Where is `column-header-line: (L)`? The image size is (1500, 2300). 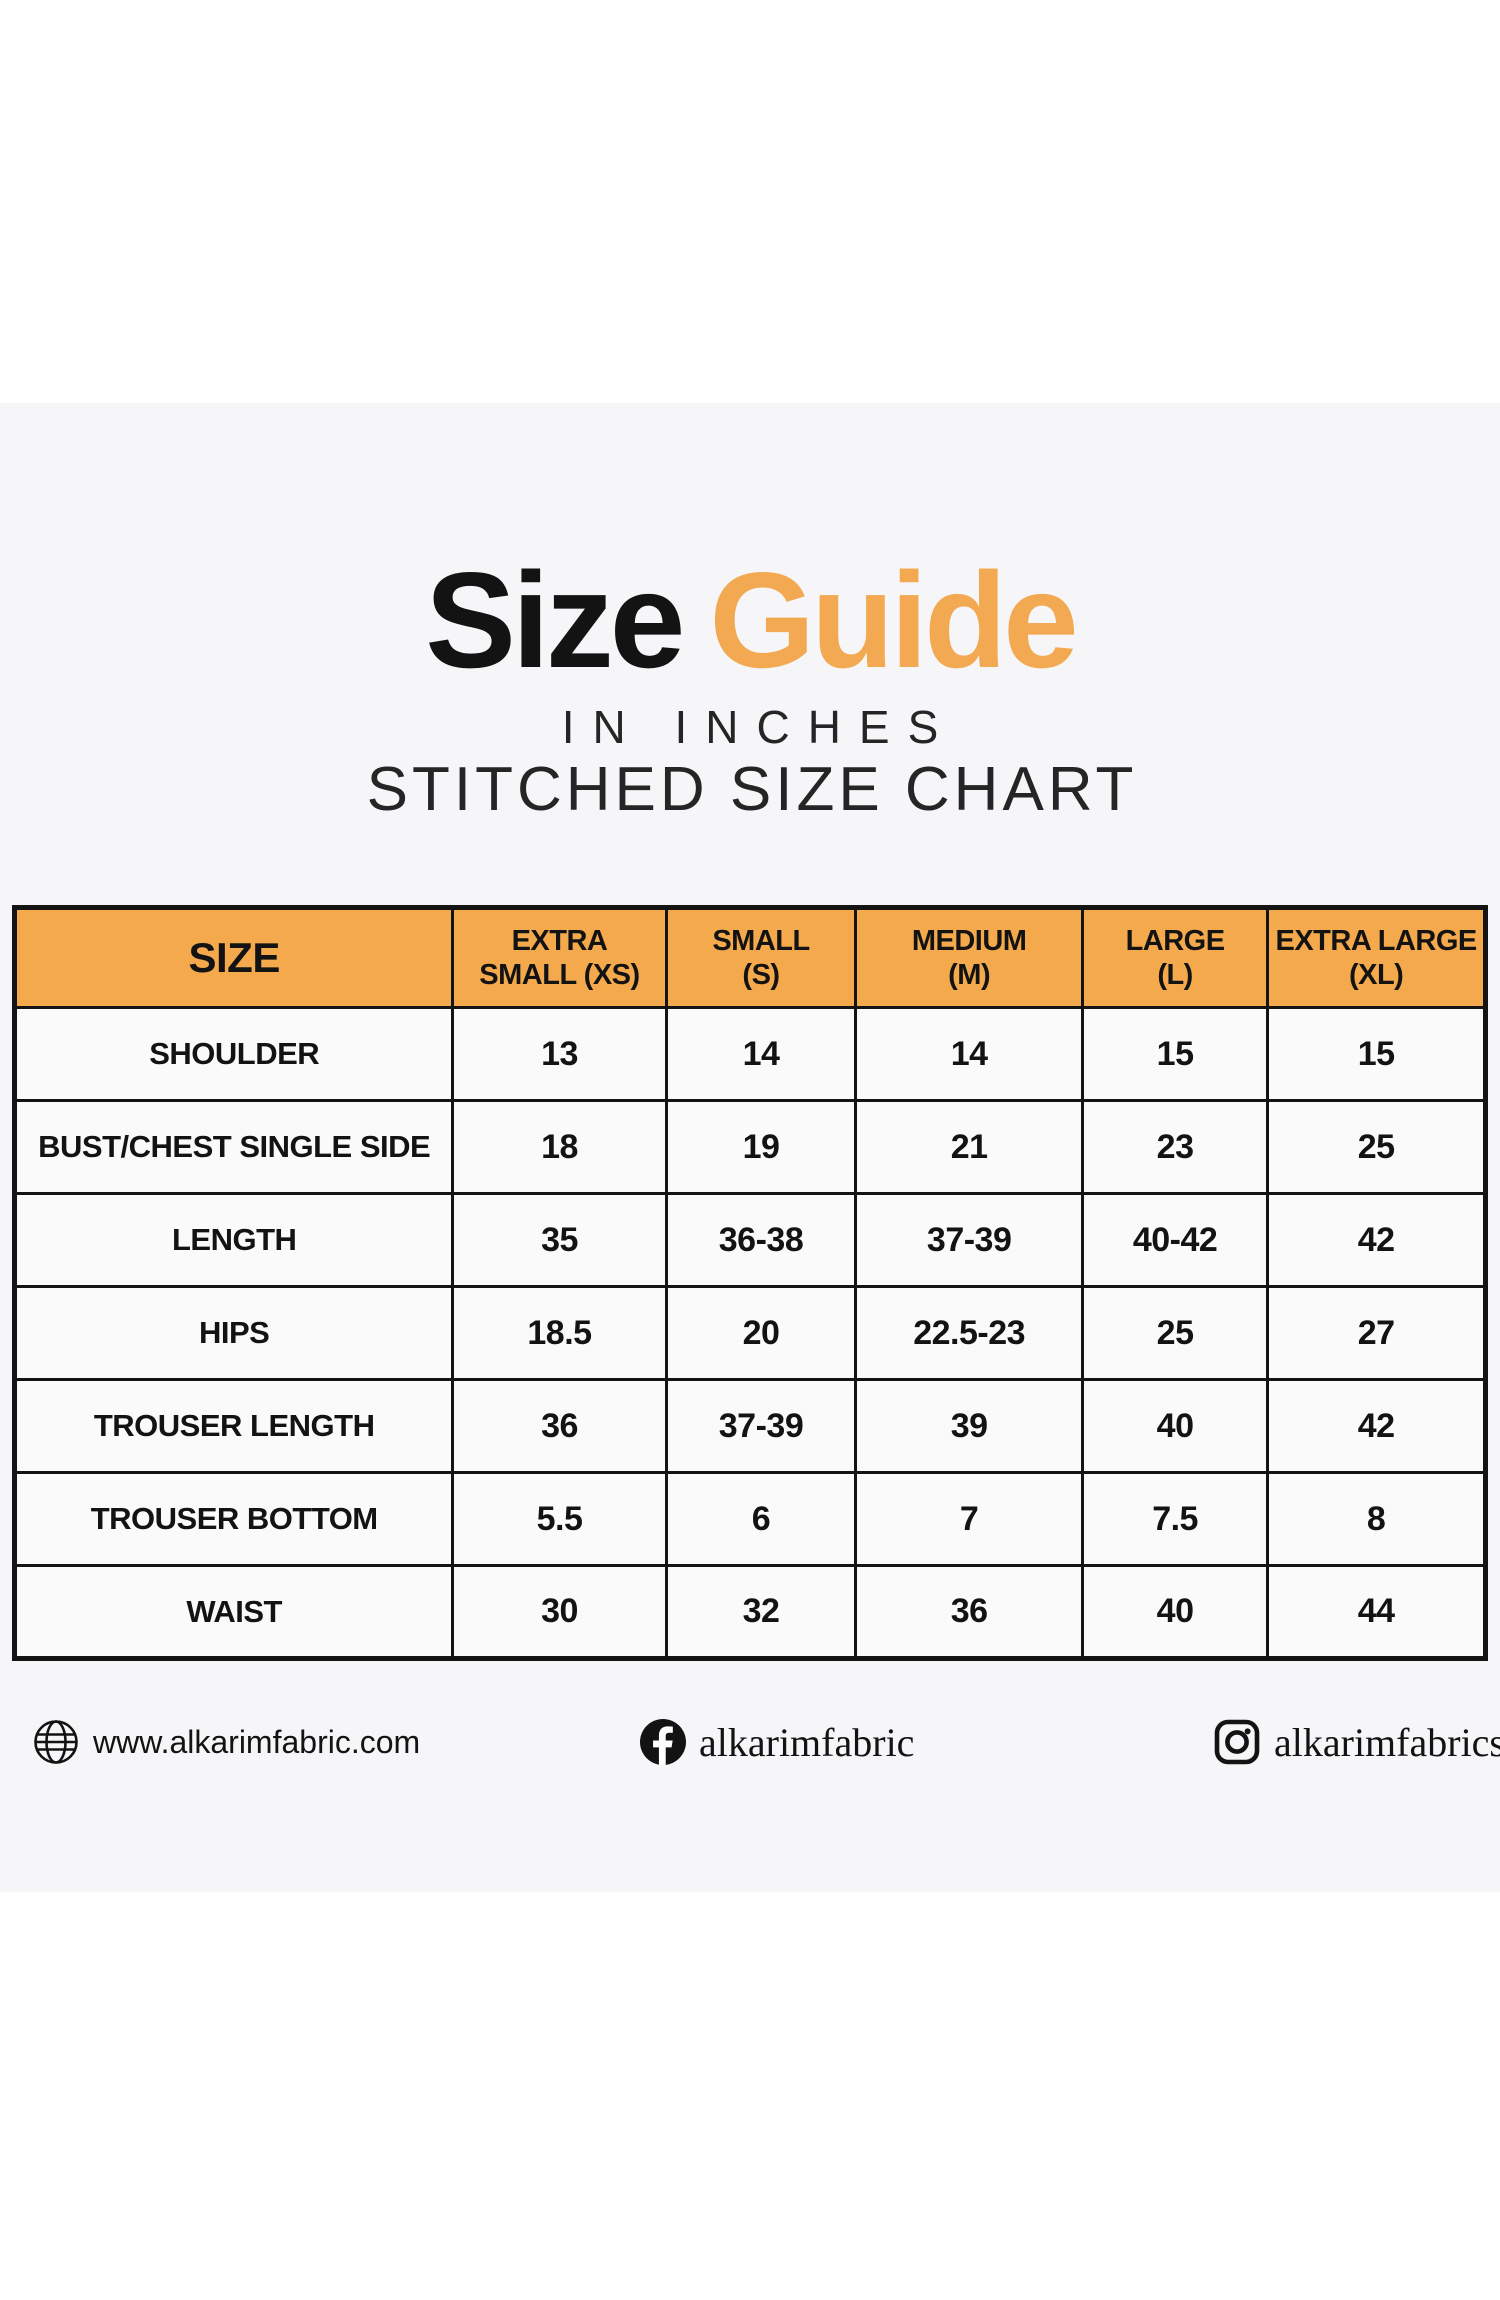 column-header-line: (L) is located at coordinates (1175, 975).